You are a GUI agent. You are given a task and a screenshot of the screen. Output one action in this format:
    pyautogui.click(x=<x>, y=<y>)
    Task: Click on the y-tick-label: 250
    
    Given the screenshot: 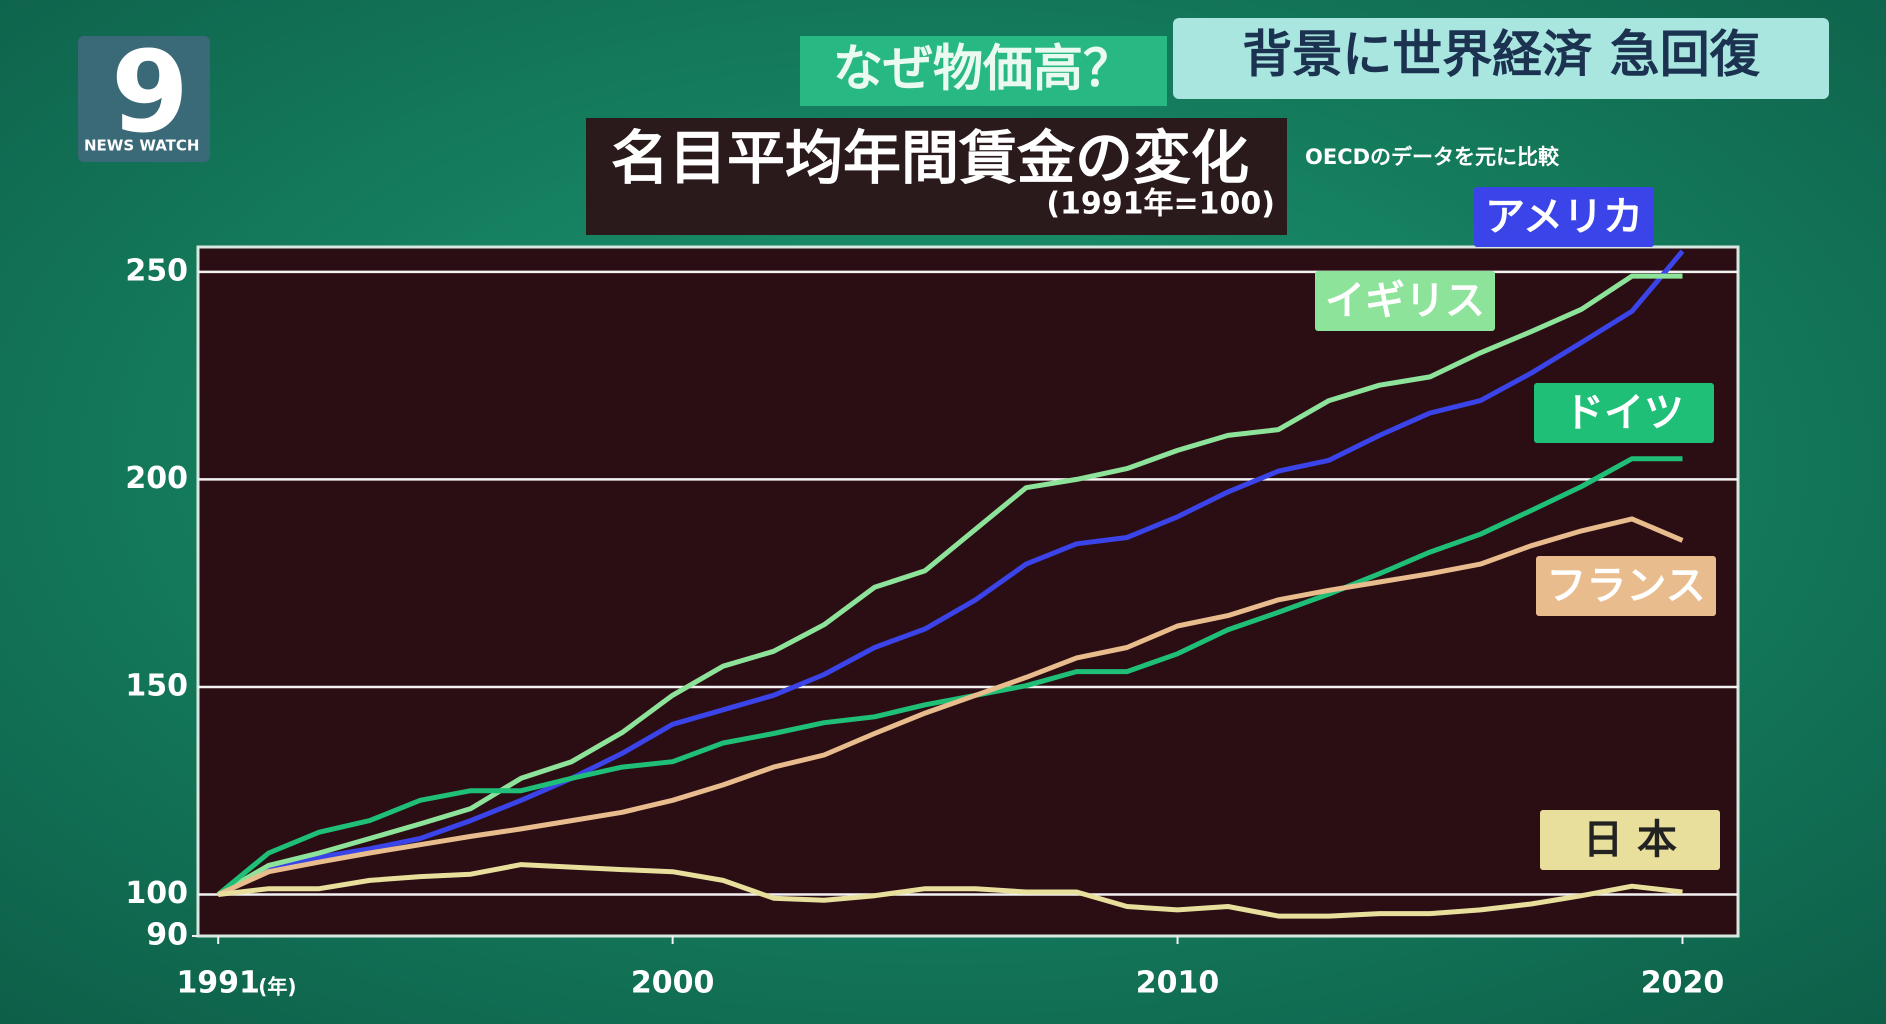 What is the action you would take?
    pyautogui.click(x=156, y=270)
    